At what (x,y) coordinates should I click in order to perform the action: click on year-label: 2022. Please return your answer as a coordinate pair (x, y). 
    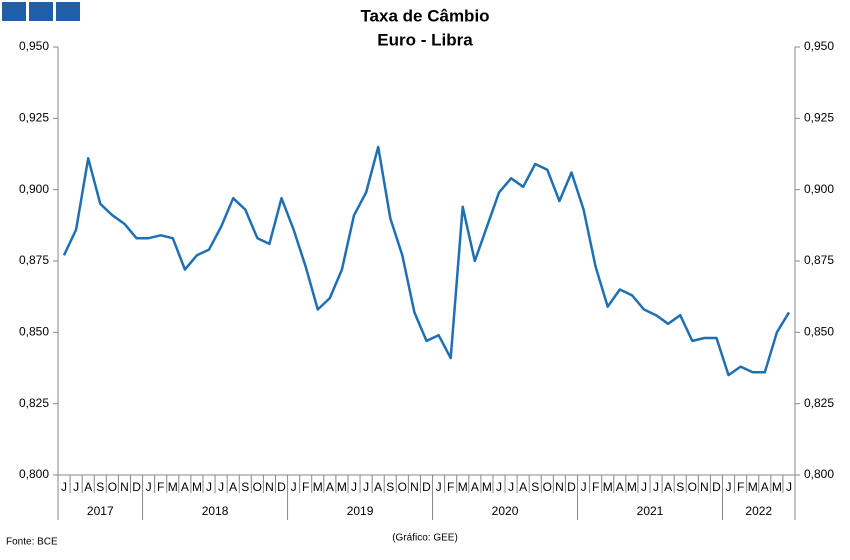
    Looking at the image, I should click on (758, 511).